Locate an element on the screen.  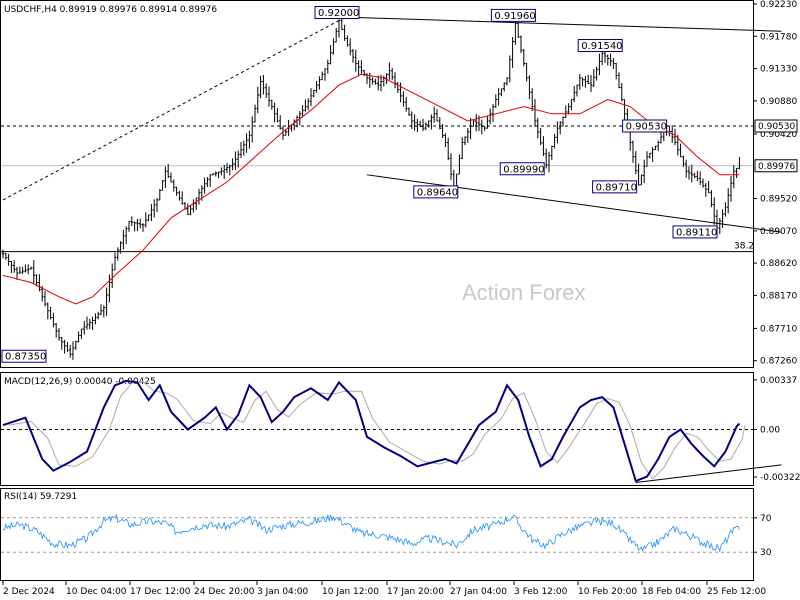
price-callout-label: 0.87350 is located at coordinates (25, 357).